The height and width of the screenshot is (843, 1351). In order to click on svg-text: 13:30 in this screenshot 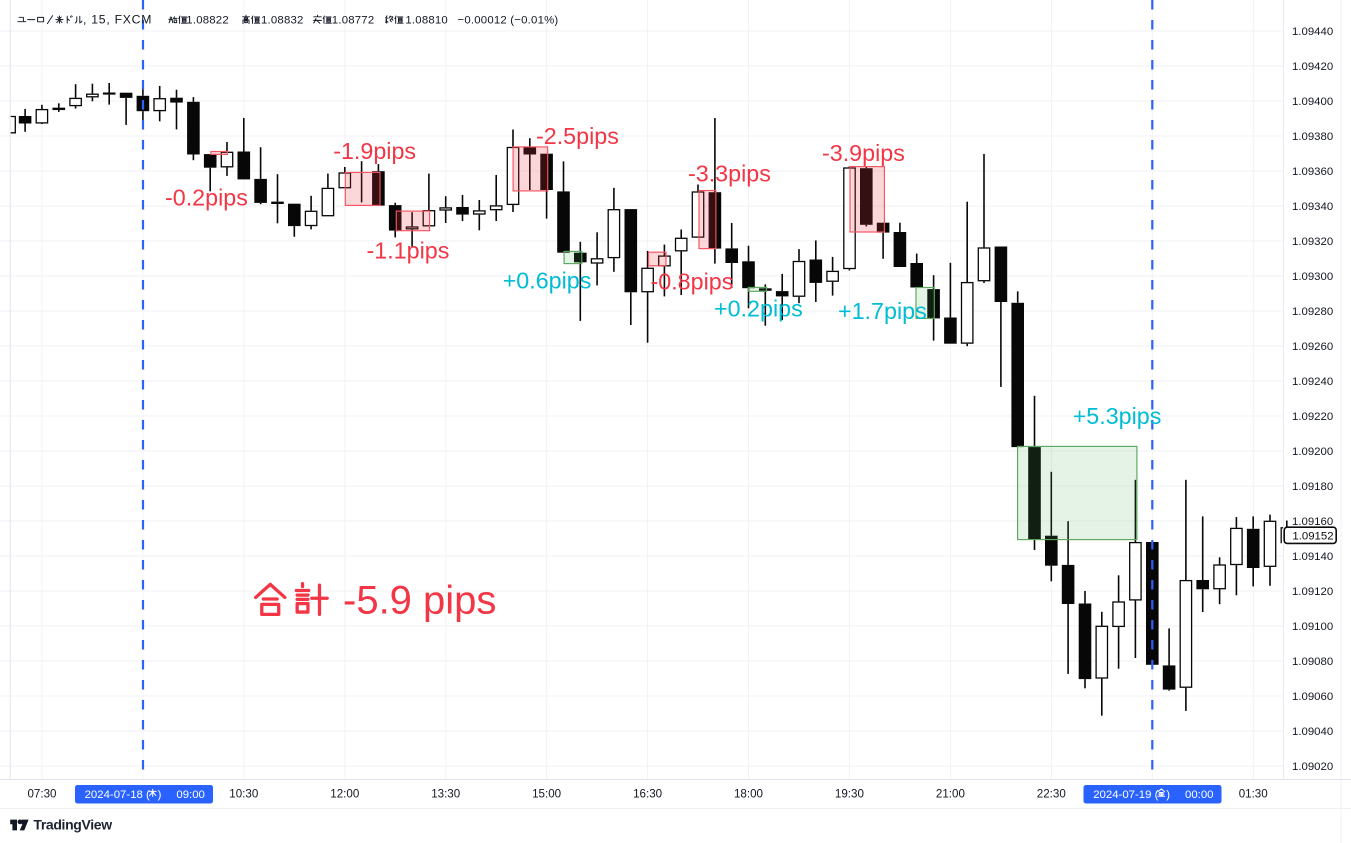, I will do `click(445, 794)`.